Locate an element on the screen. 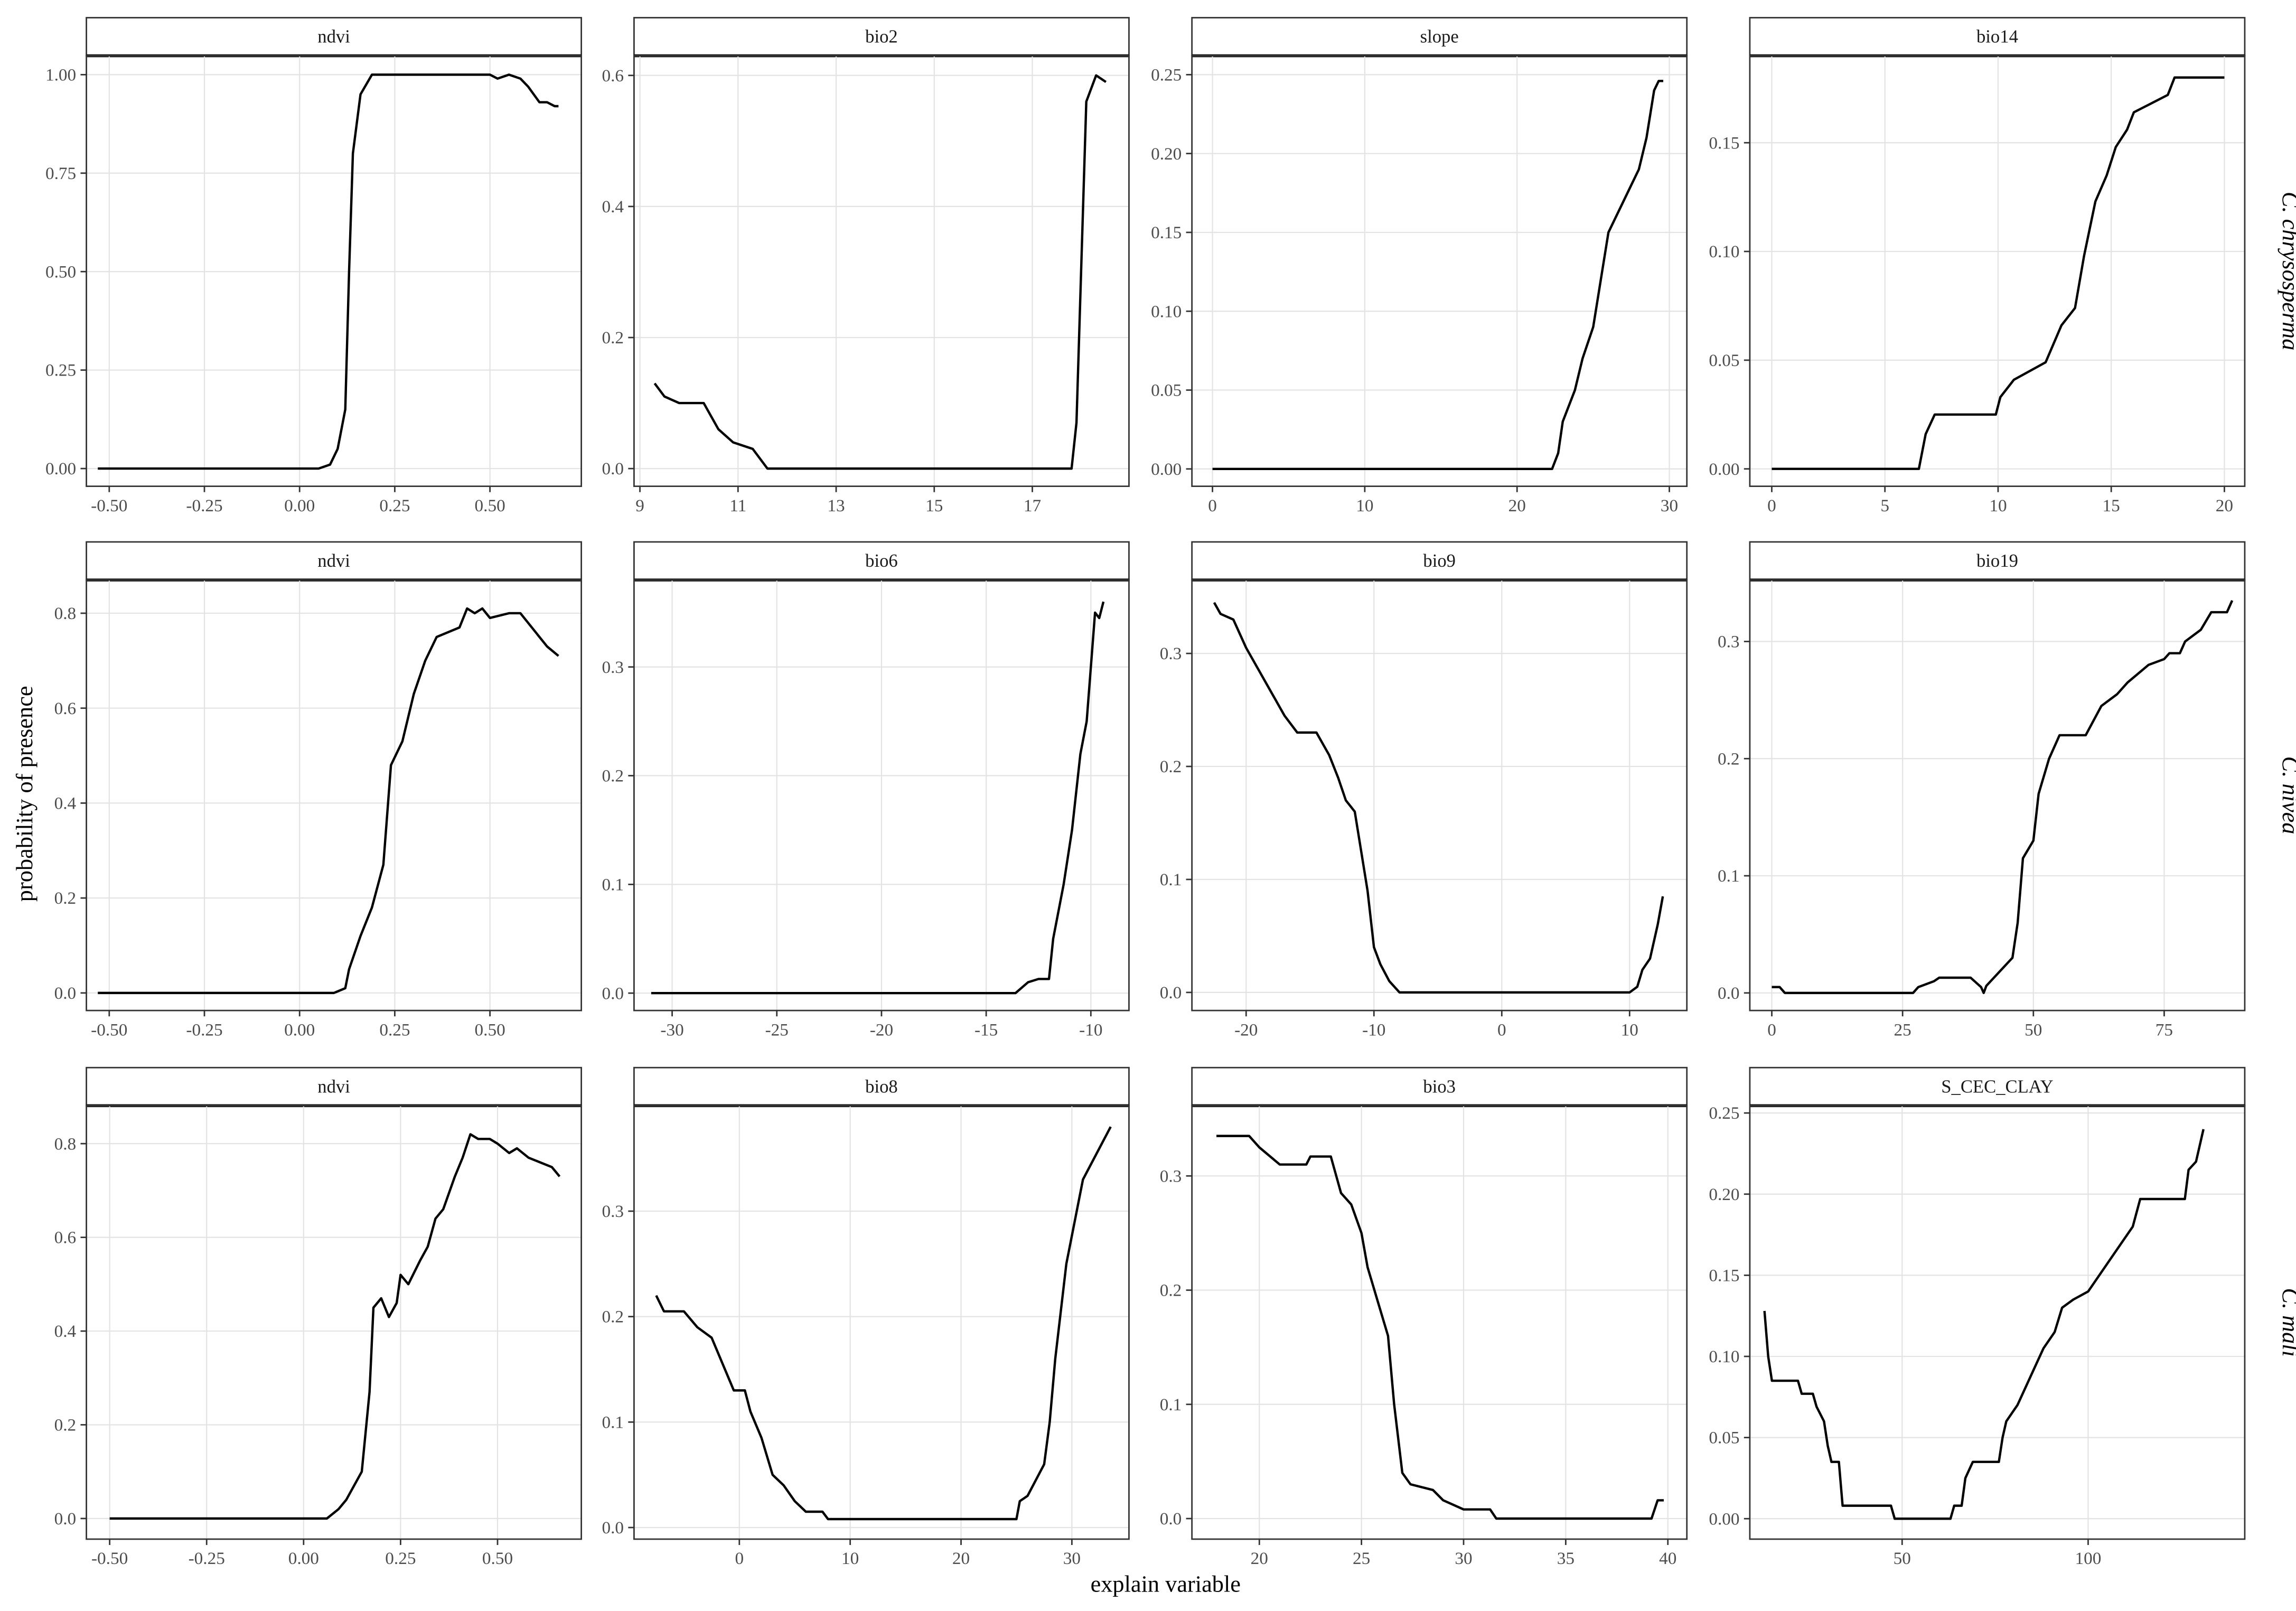 Image resolution: width=2296 pixels, height=1611 pixels. x-tick-label: 15 is located at coordinates (934, 506).